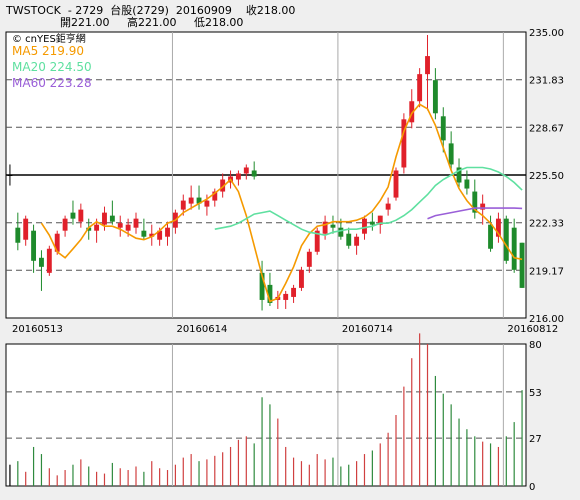 This screenshot has height=500, width=580. What do you see at coordinates (535, 393) in the screenshot?
I see `volume-y-tick-label: 53` at bounding box center [535, 393].